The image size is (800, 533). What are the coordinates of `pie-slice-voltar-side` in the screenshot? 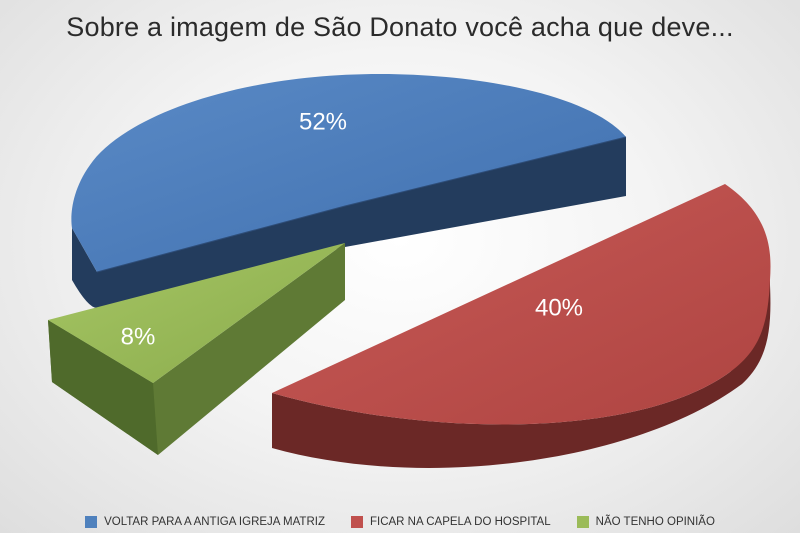 It's located at (84, 268).